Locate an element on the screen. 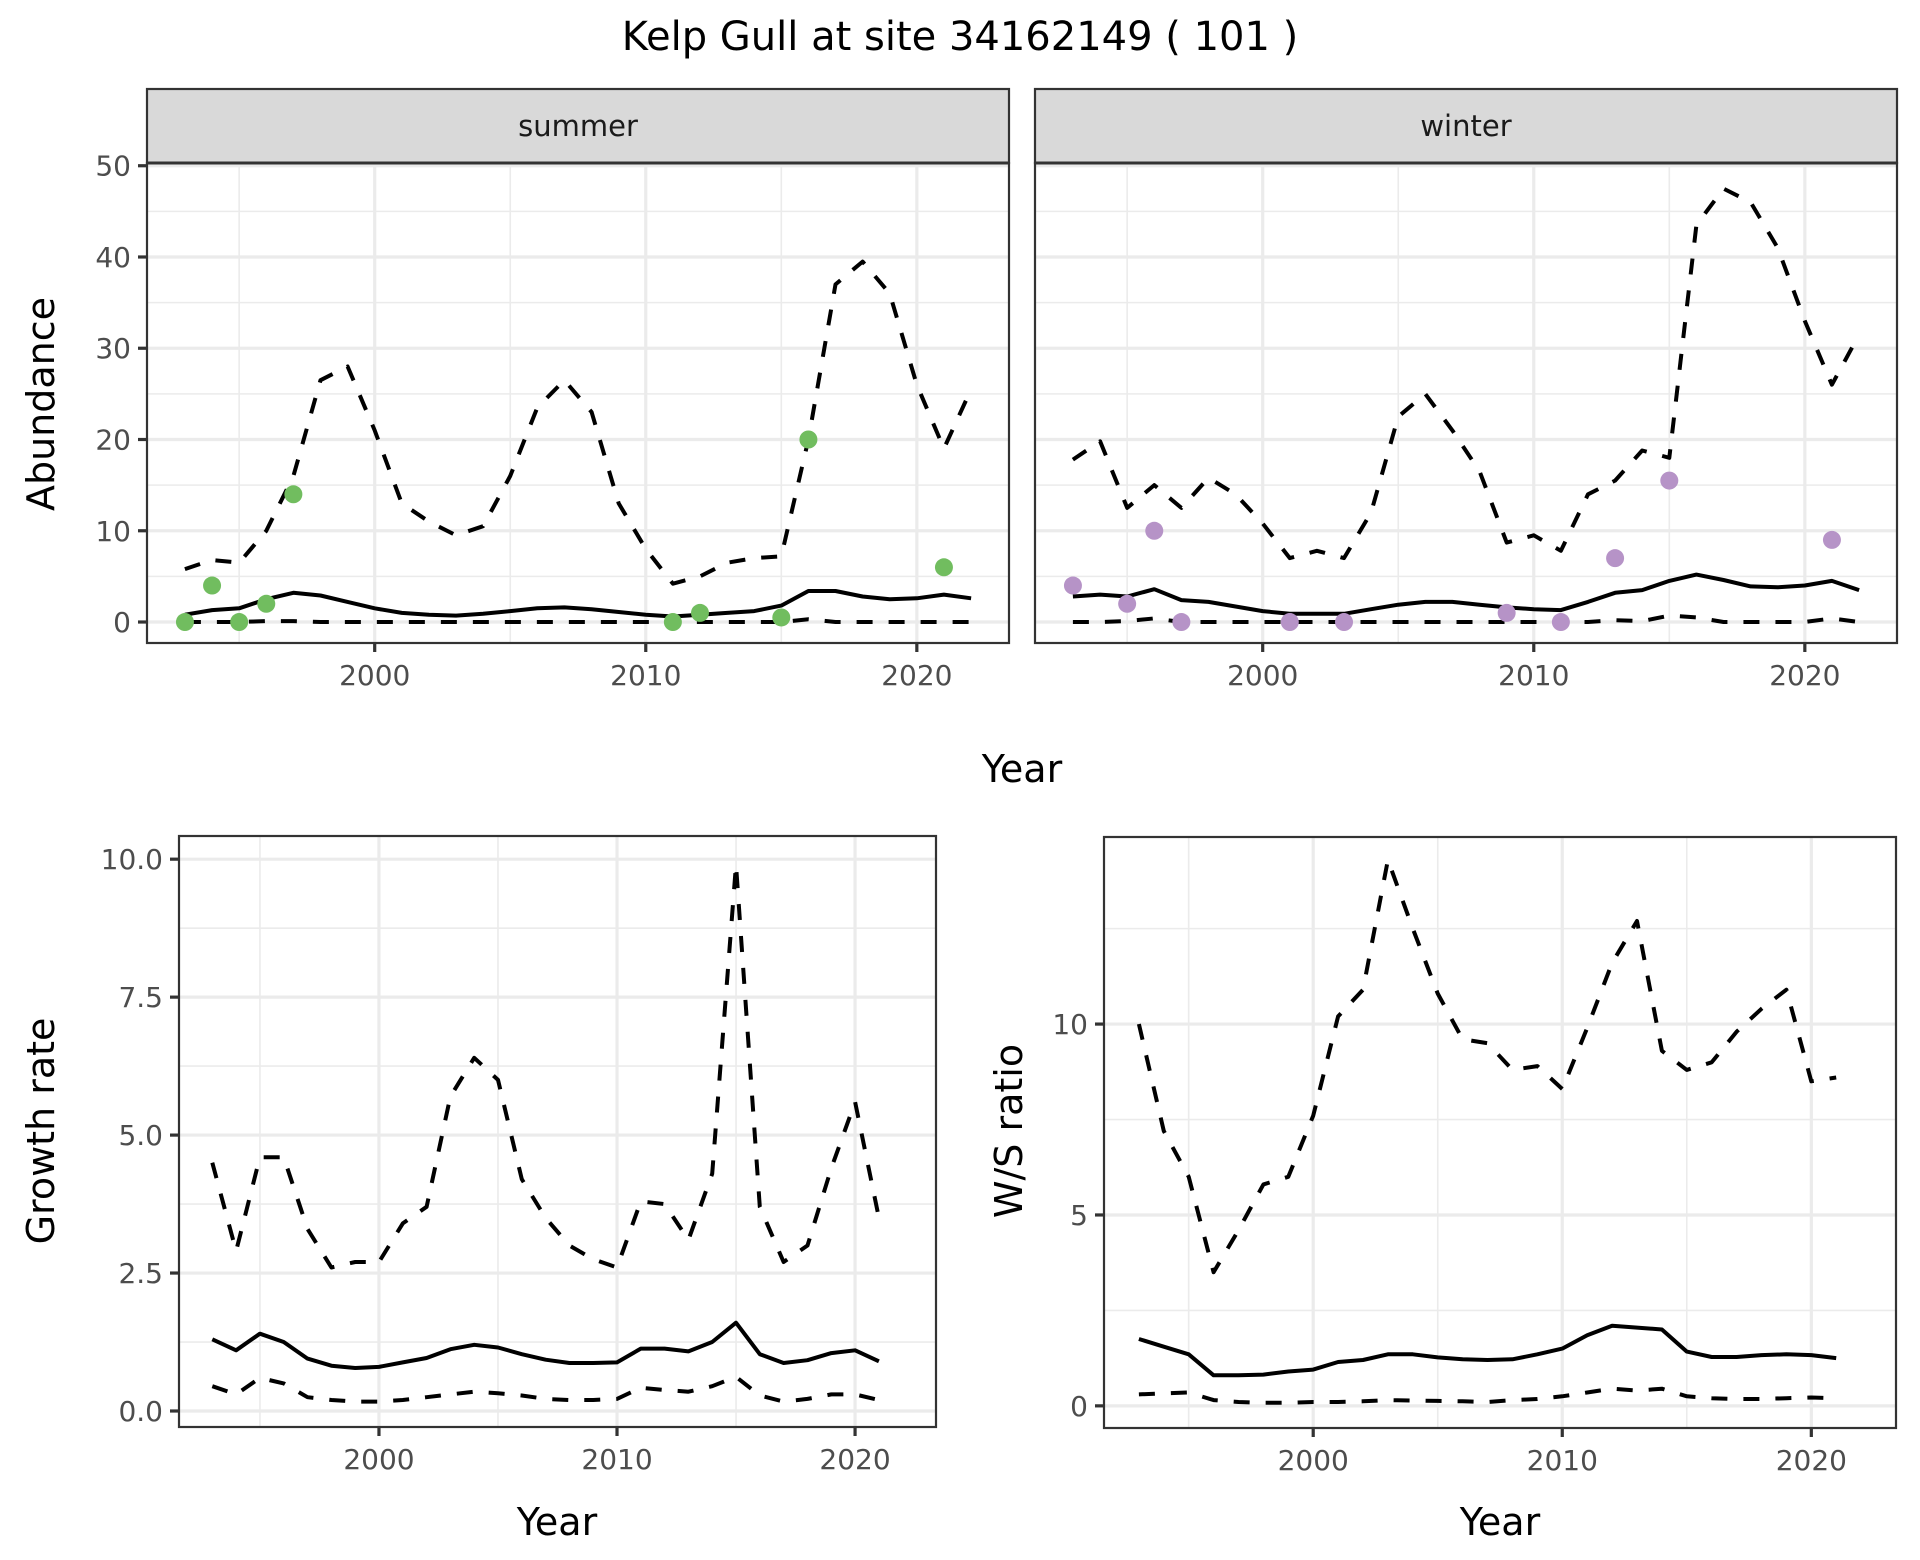  y-axis-title-growth: Growth rate is located at coordinates (41, 1131).